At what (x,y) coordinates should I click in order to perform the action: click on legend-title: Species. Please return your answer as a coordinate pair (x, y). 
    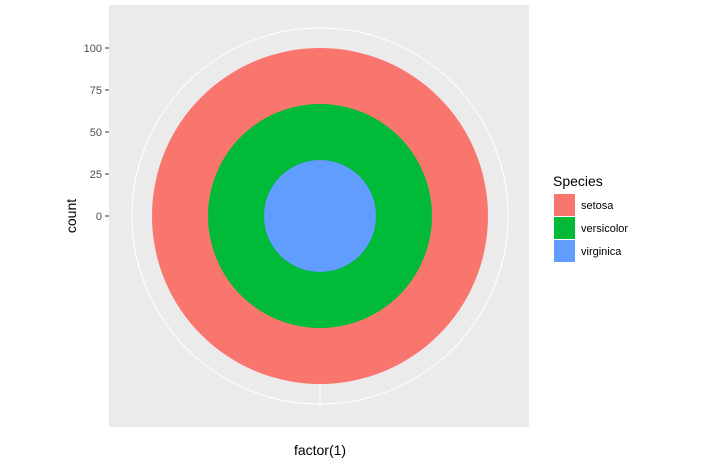
    Looking at the image, I should click on (578, 181).